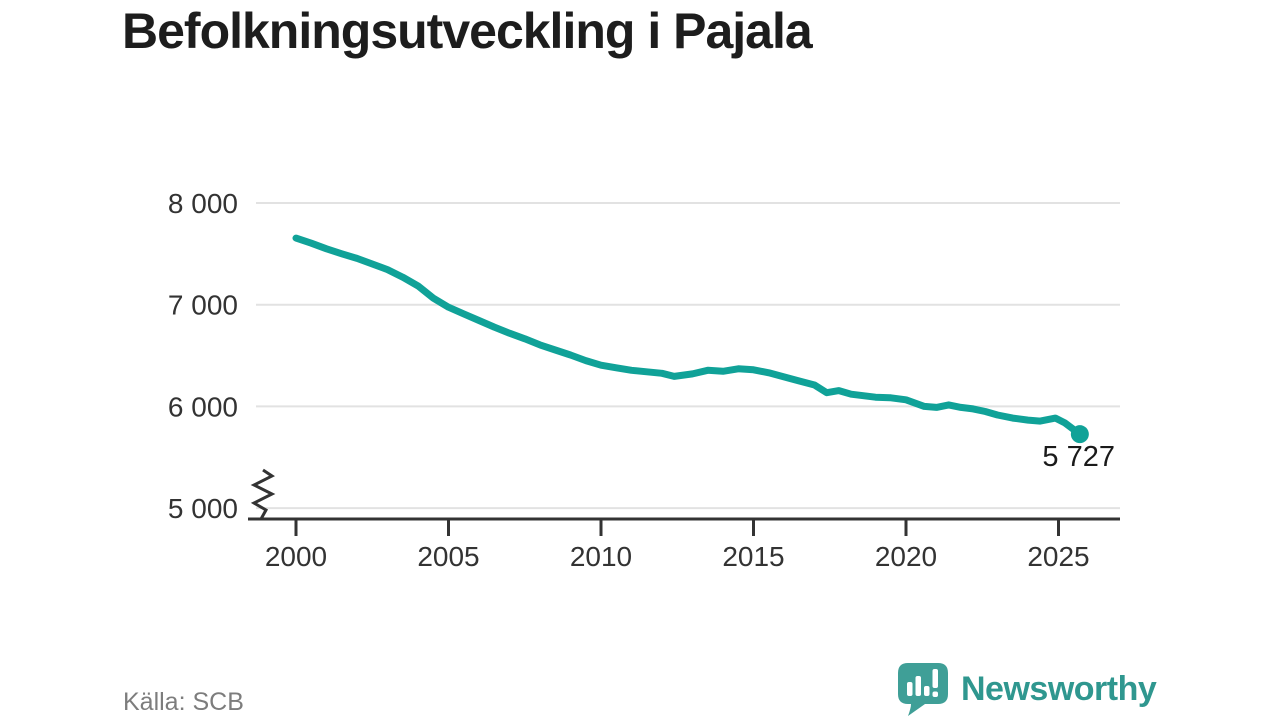  What do you see at coordinates (1078, 457) in the screenshot?
I see `series-end-value-label: 5 727` at bounding box center [1078, 457].